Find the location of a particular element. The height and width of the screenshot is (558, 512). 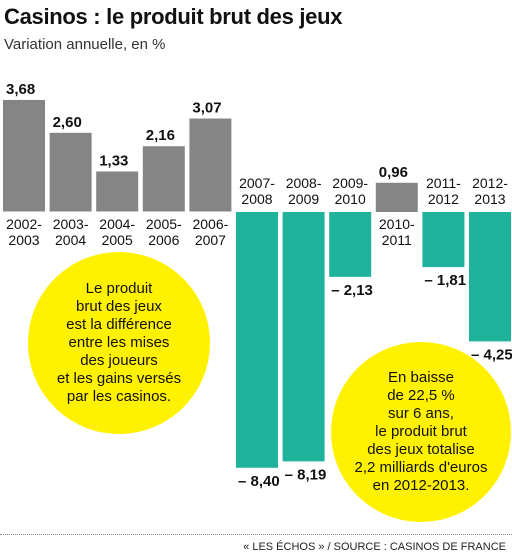

category-label: 2007-2008 is located at coordinates (257, 191).